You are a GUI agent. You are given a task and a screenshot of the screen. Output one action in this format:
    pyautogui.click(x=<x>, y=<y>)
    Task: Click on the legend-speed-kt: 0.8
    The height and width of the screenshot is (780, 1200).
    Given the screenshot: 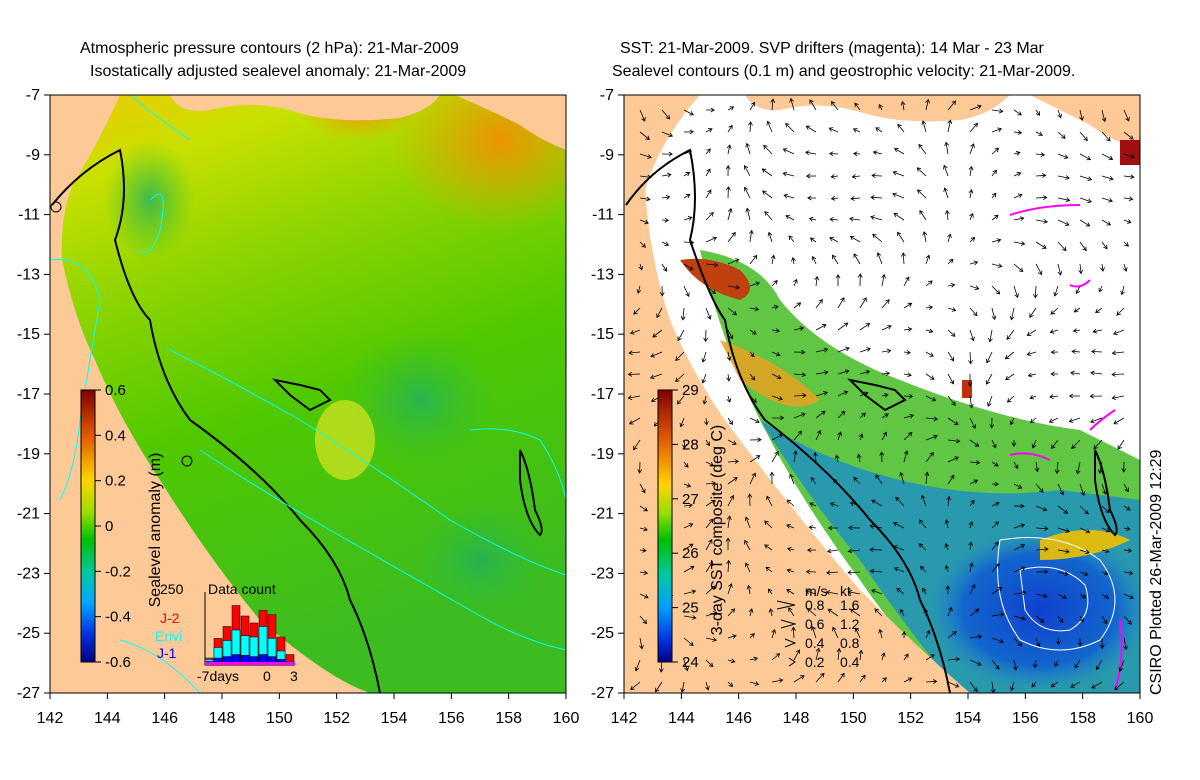 What is the action you would take?
    pyautogui.click(x=850, y=643)
    